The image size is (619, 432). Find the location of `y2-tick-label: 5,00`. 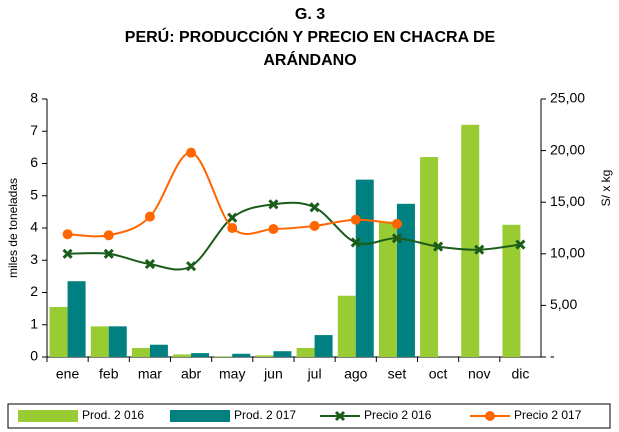

y2-tick-label: 5,00 is located at coordinates (563, 304).